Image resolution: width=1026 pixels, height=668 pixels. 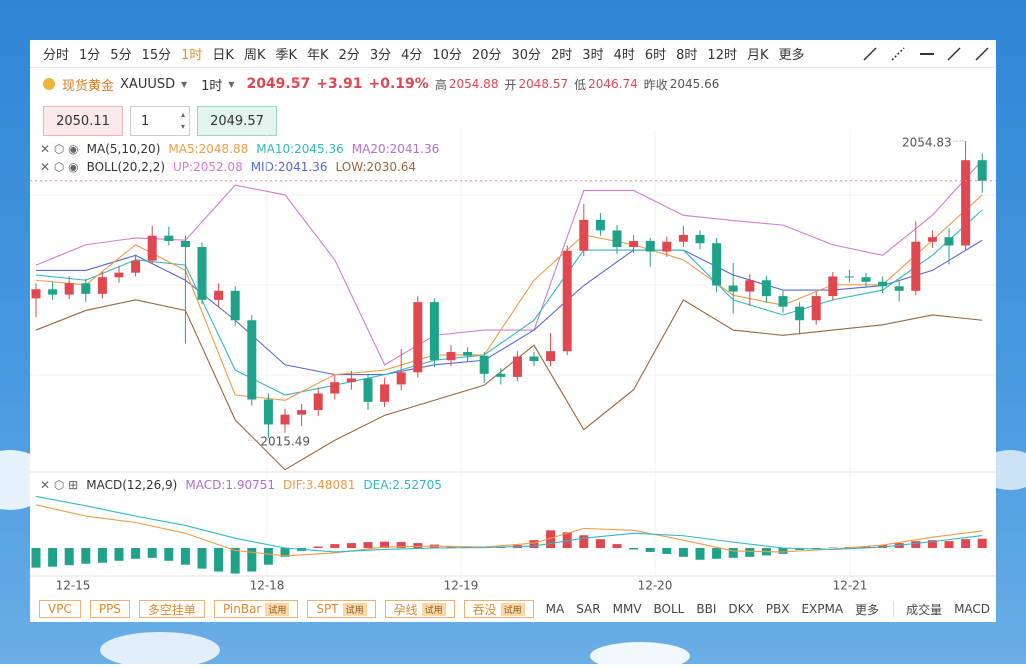 I want to click on period-button: 15分, so click(x=157, y=53).